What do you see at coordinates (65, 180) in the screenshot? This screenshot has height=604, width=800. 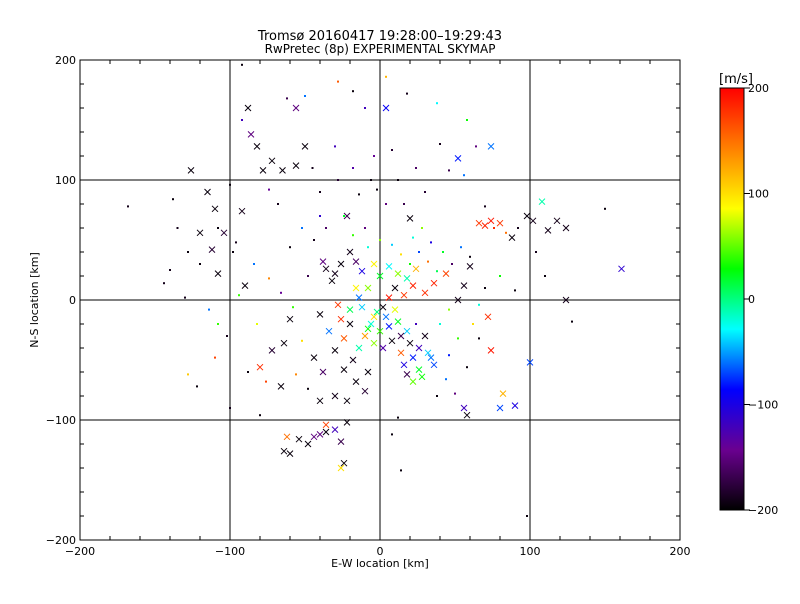 I see `y-tick-label: 100` at bounding box center [65, 180].